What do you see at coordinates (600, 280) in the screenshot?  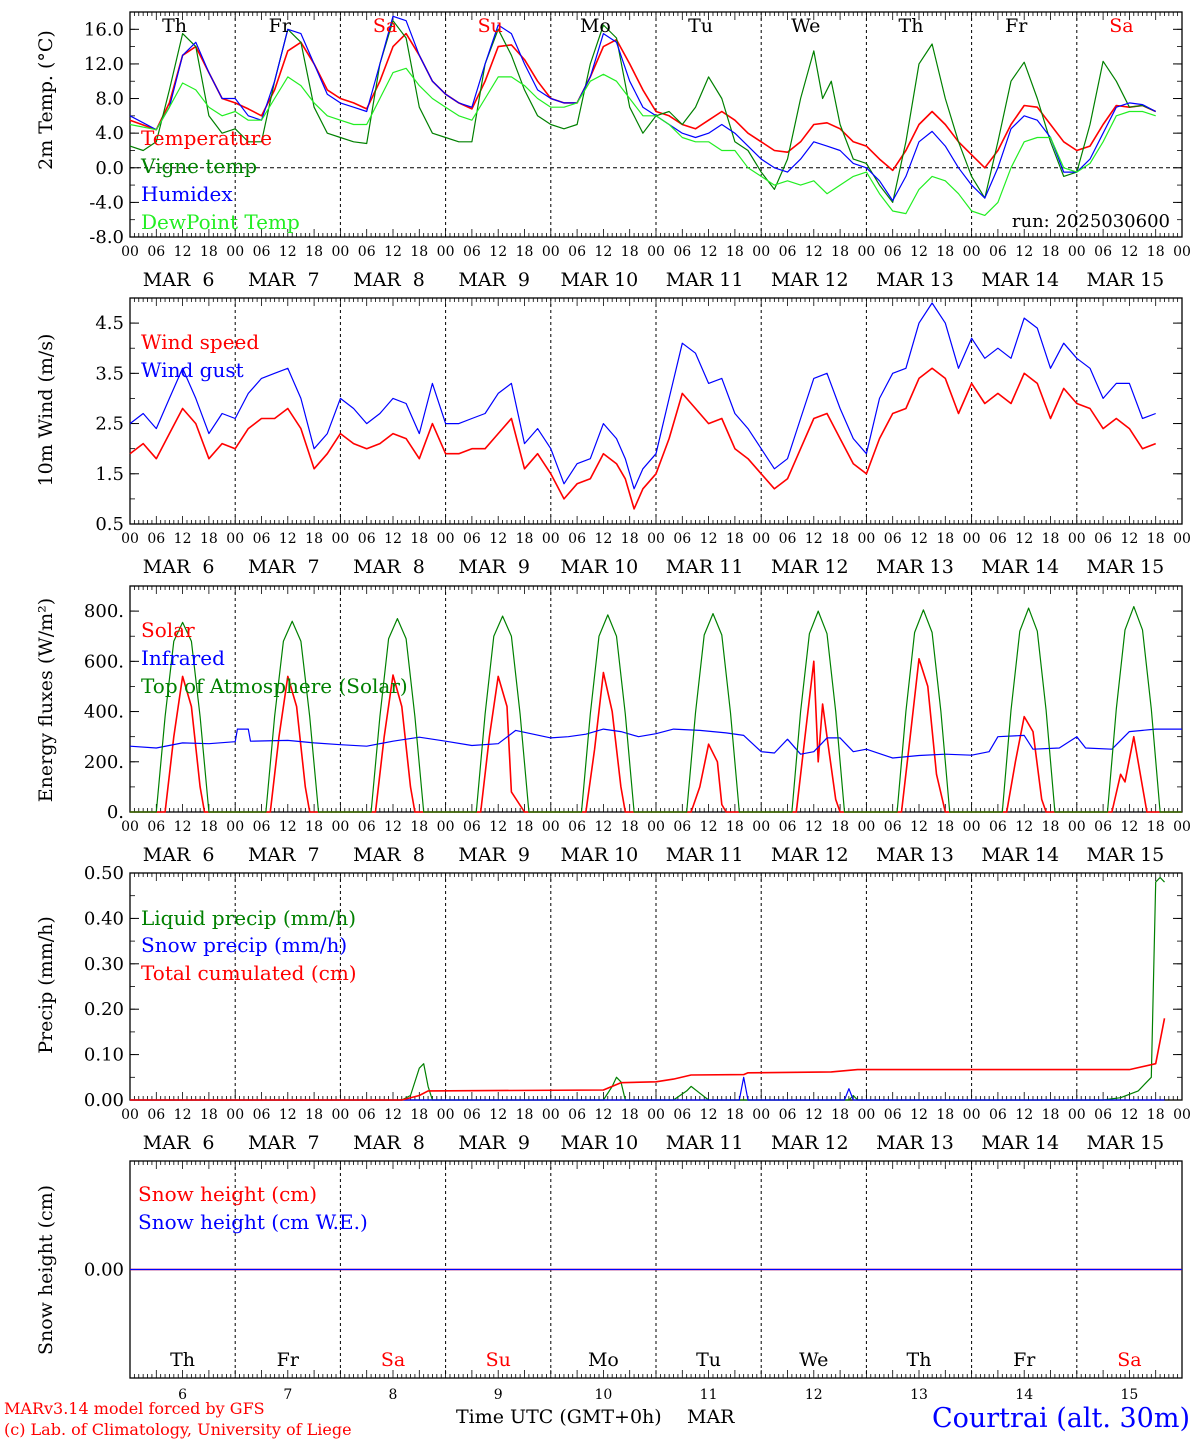 I see `date-label: MAR 10` at bounding box center [600, 280].